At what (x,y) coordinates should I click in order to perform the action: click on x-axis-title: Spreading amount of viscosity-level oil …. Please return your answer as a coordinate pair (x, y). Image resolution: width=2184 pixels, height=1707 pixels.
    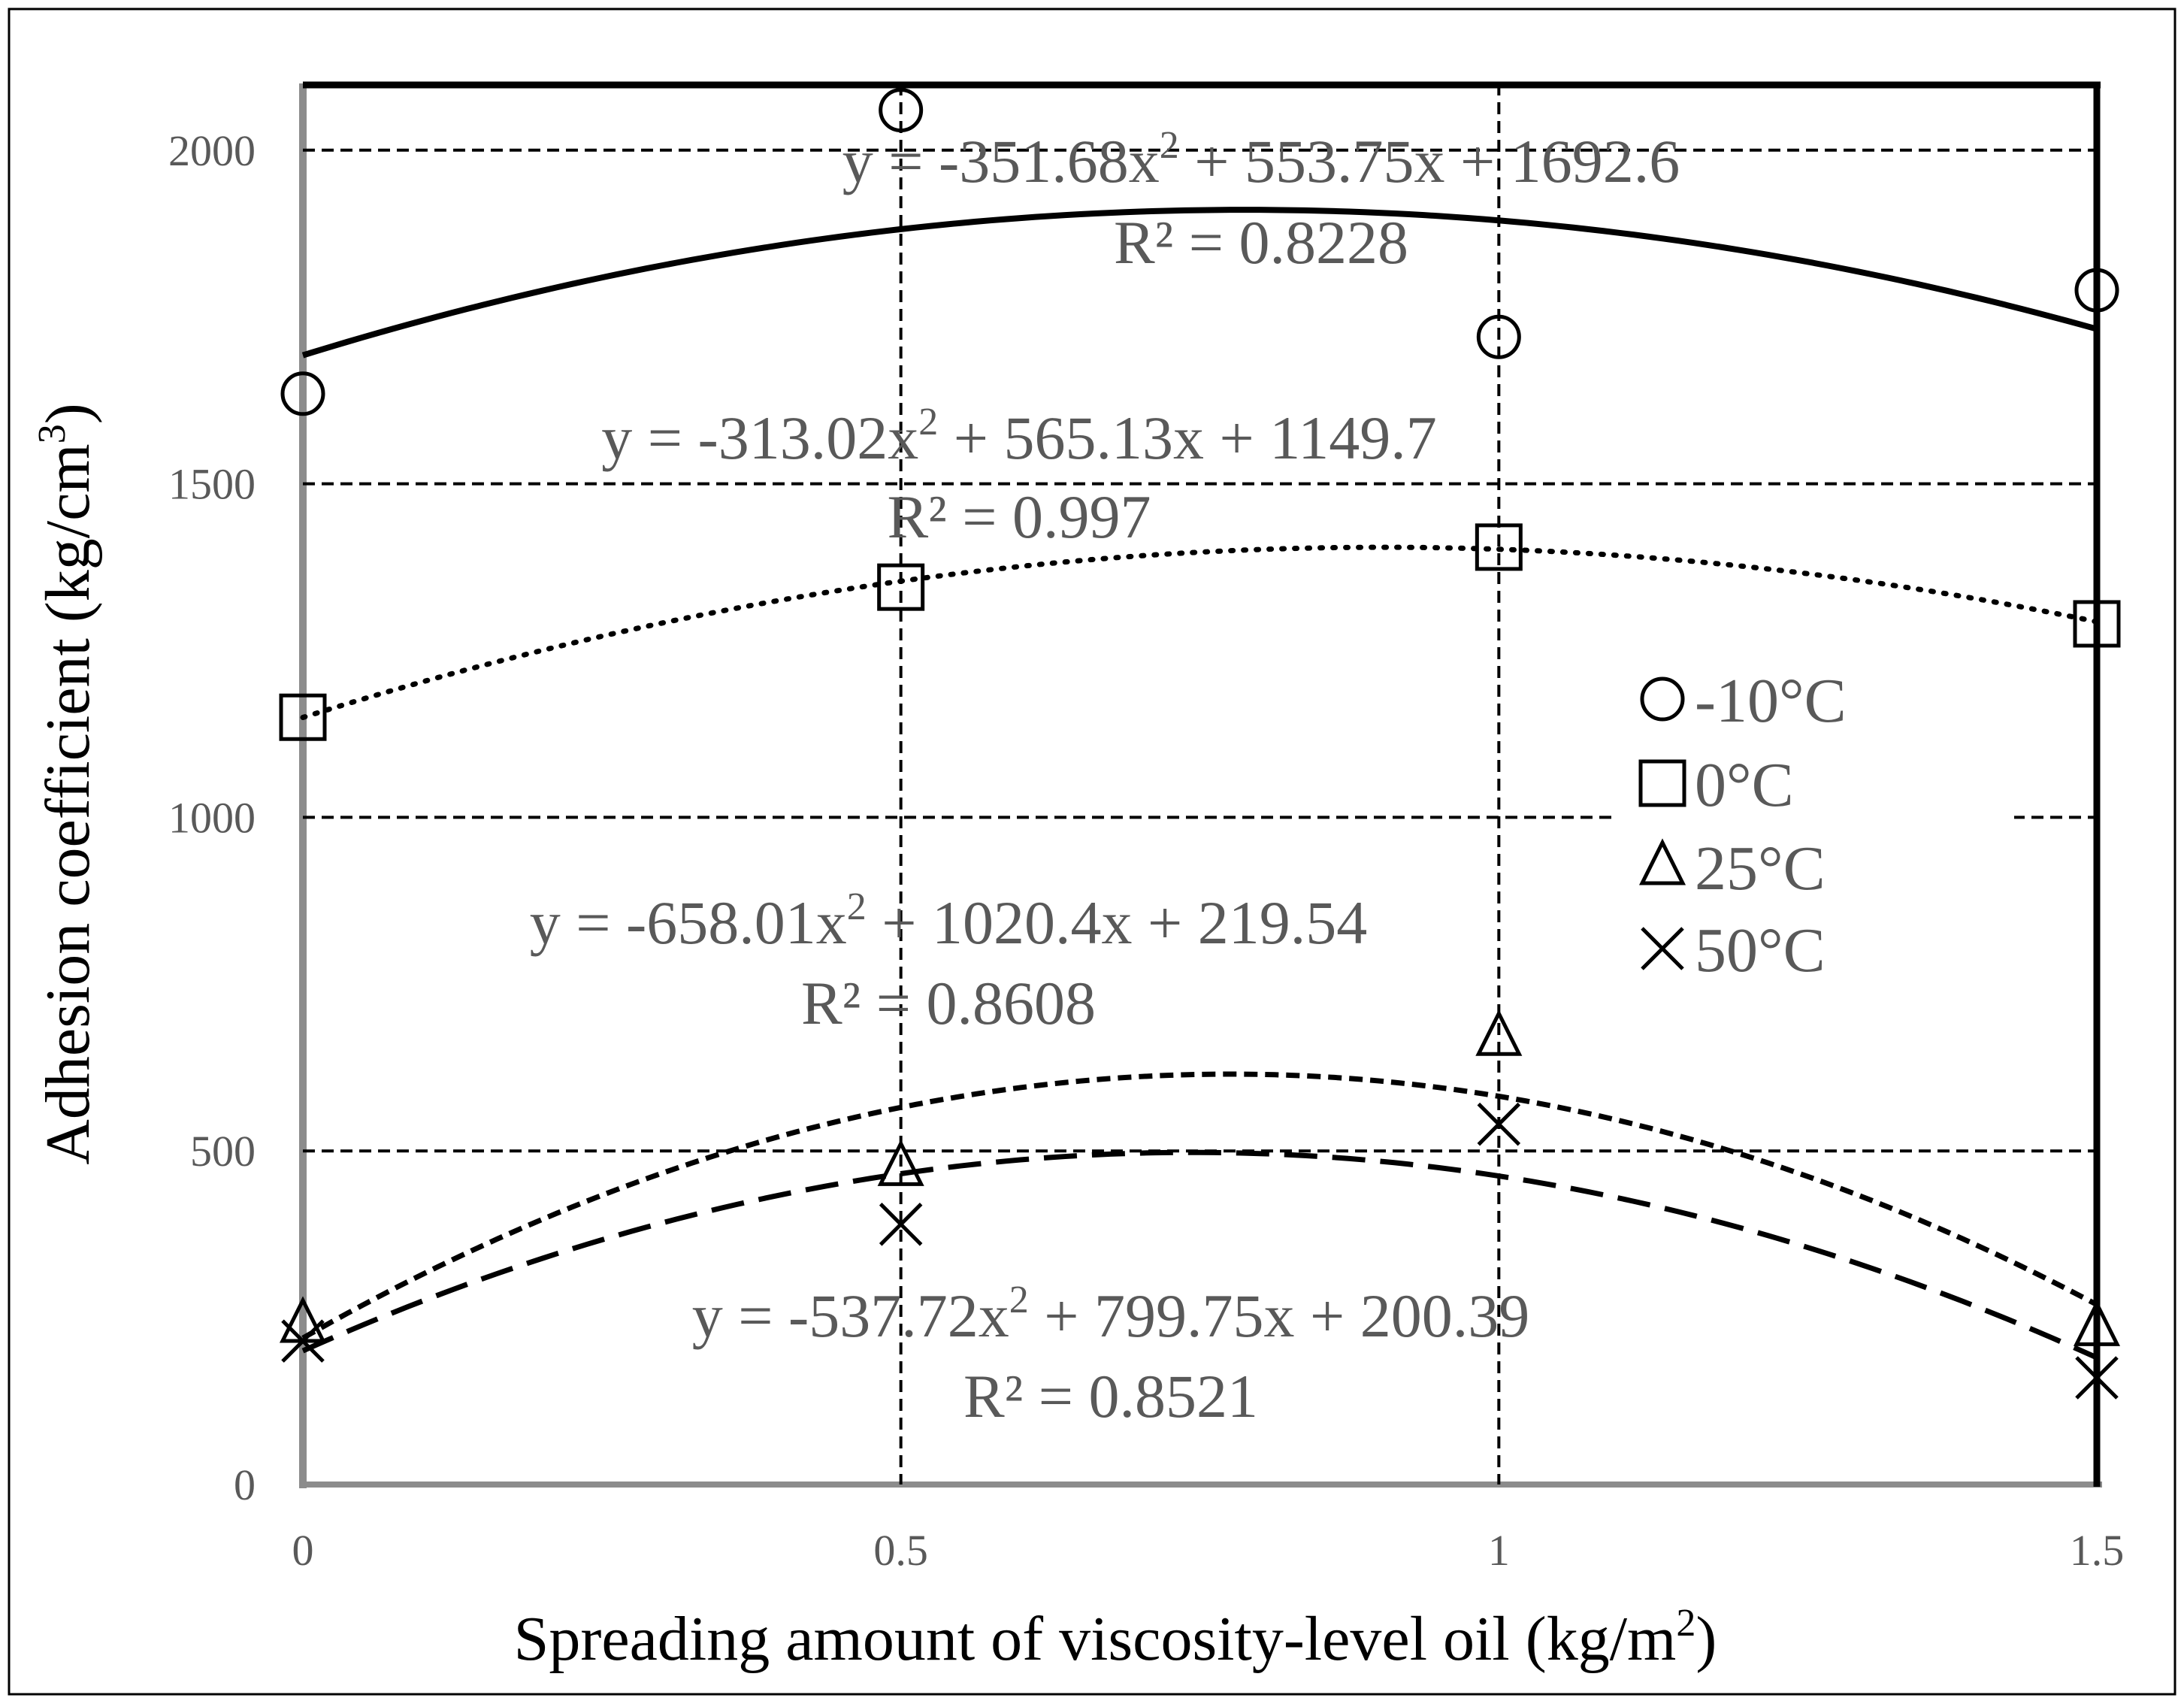
    Looking at the image, I should click on (1115, 1638).